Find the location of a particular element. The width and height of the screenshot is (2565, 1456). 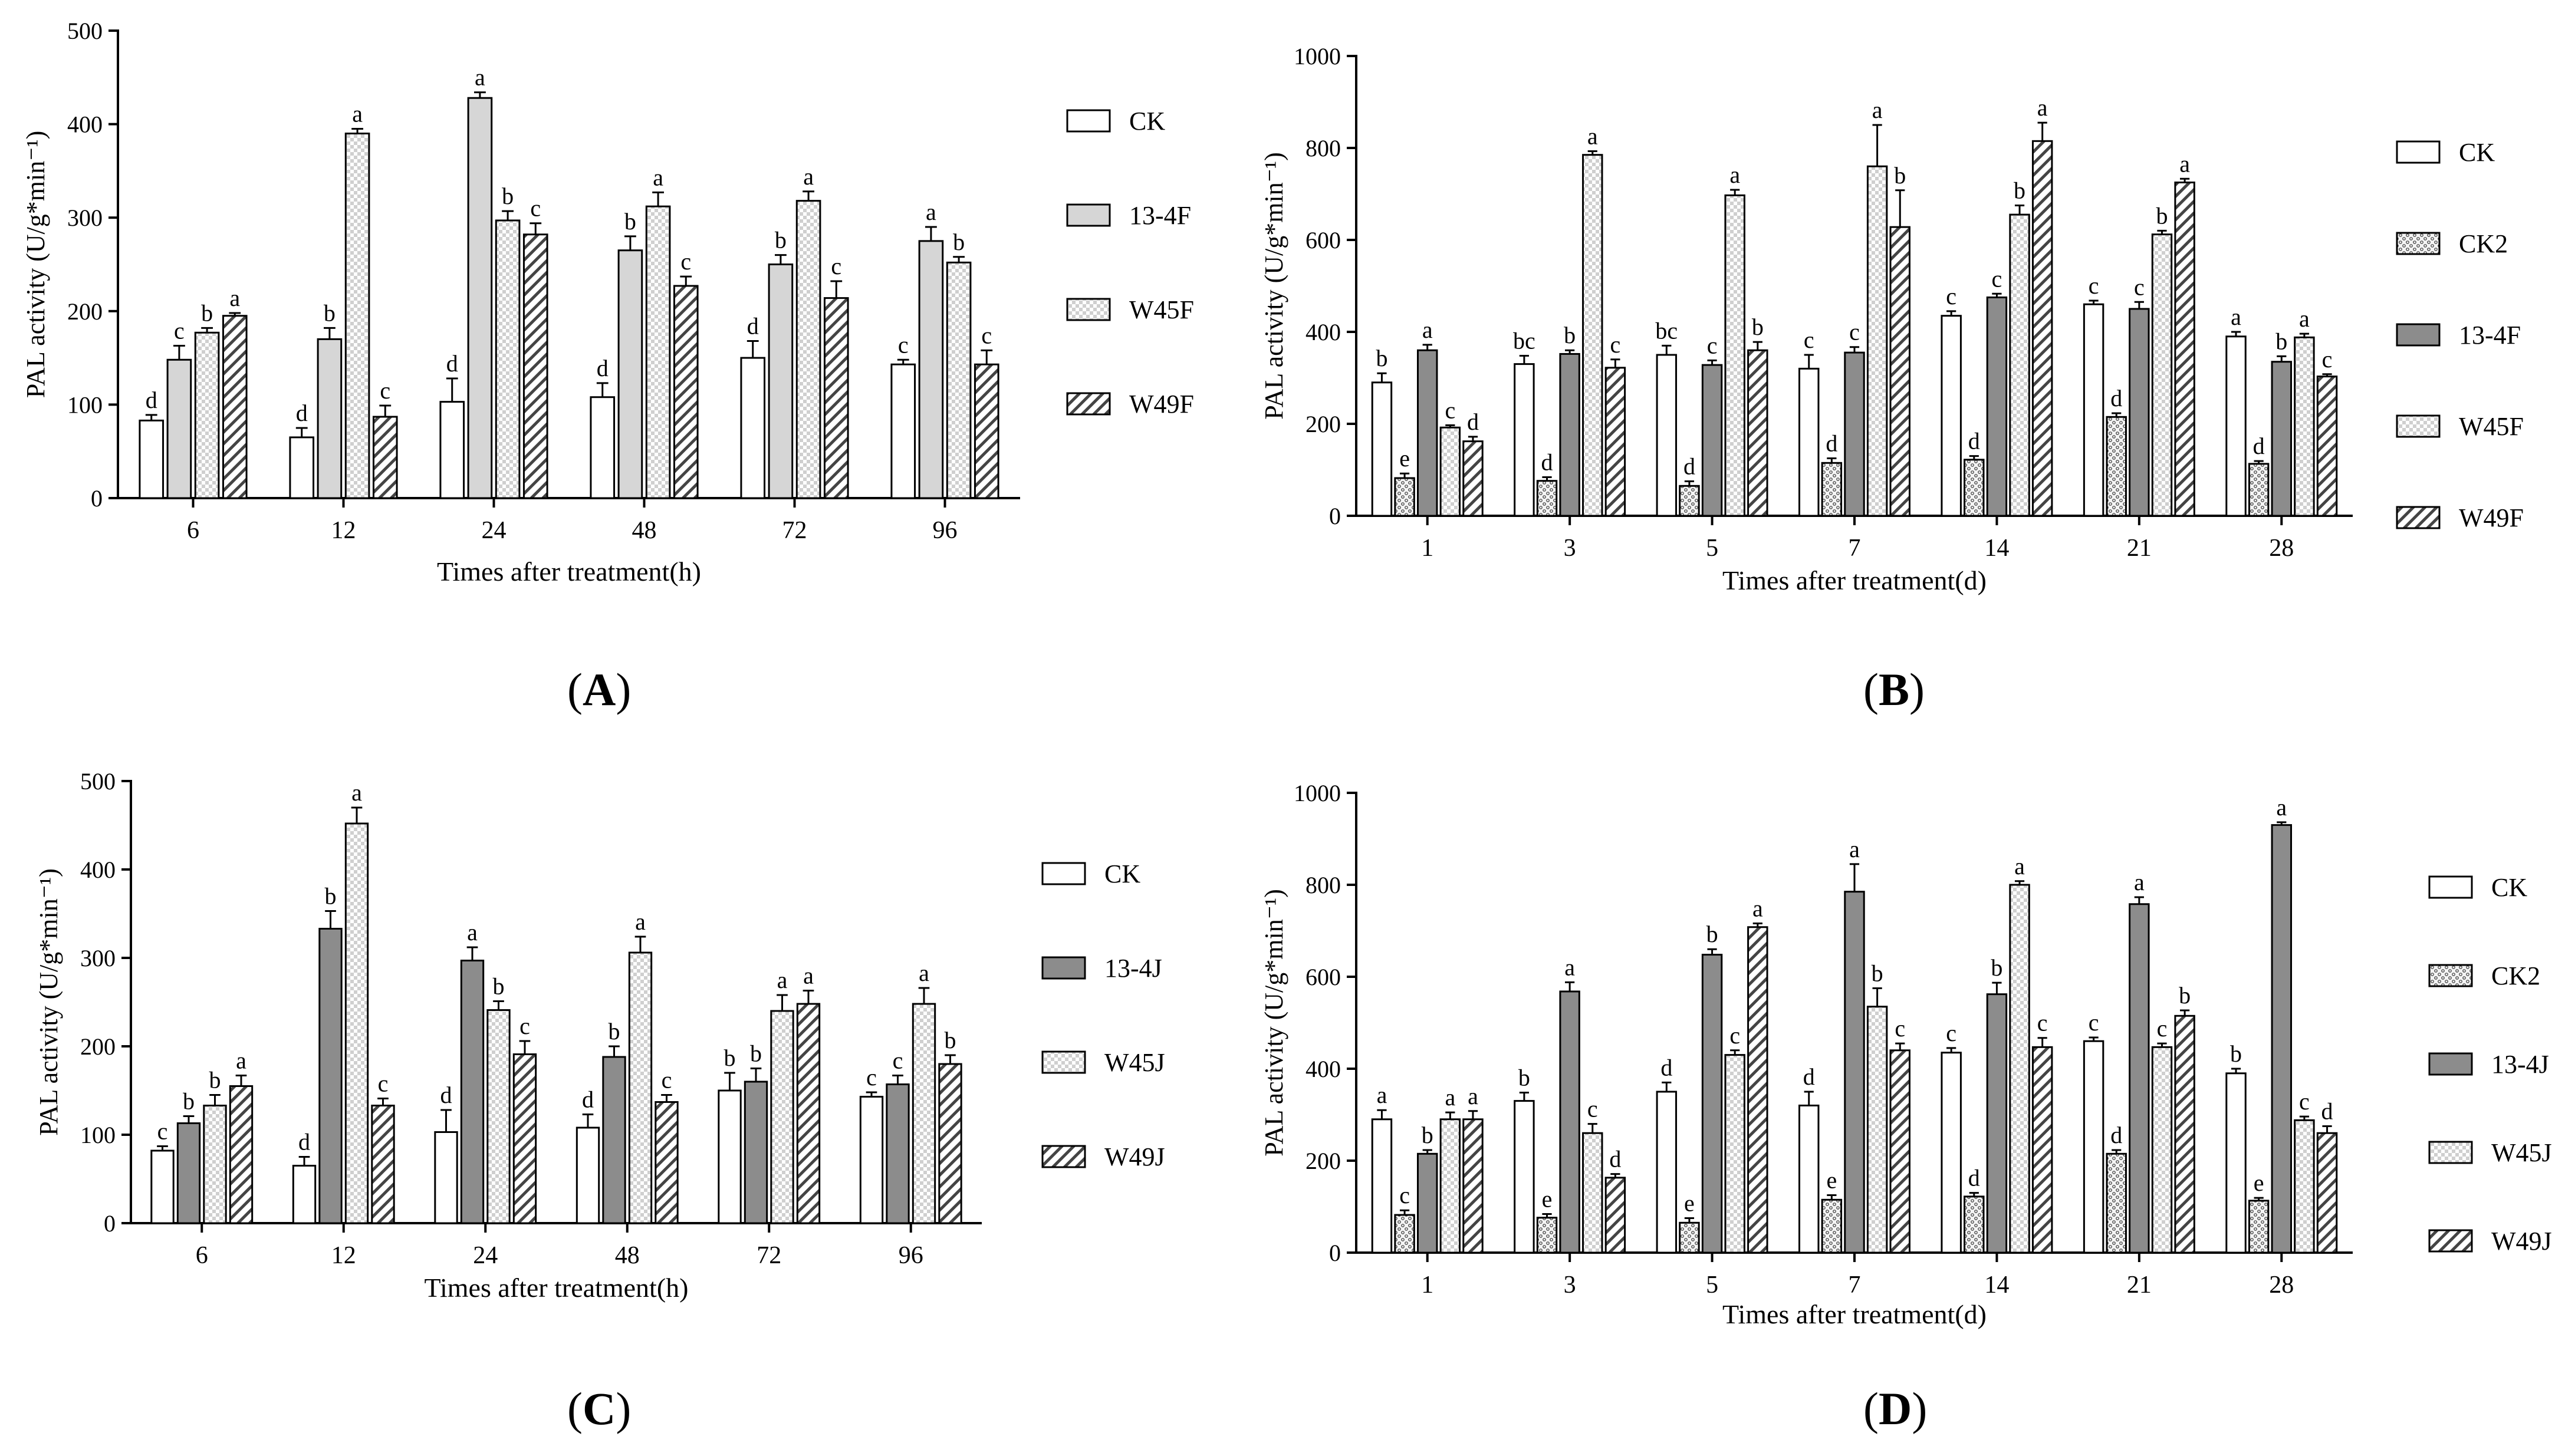

x-tick-label: 96 is located at coordinates (945, 530).